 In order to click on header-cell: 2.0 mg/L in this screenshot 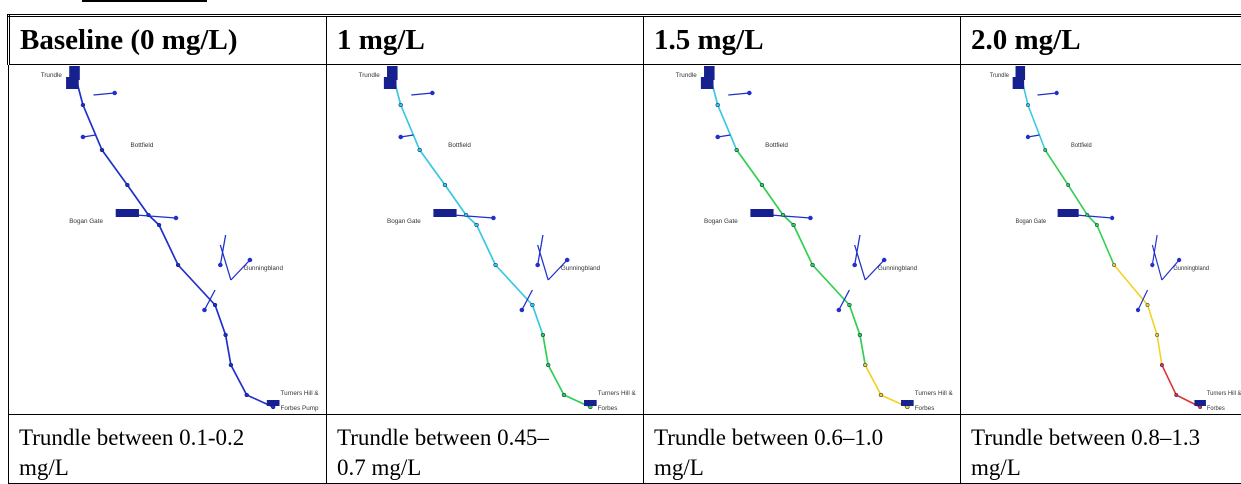, I will do `click(1101, 40)`.